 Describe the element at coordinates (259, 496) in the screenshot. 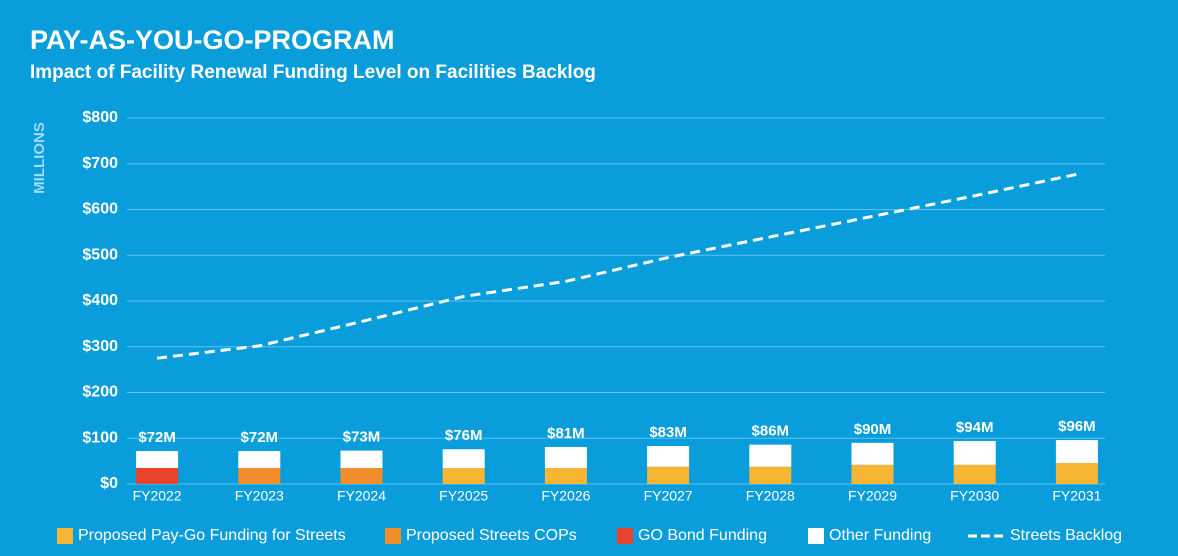

I see `x-tick-label: FY2023` at that location.